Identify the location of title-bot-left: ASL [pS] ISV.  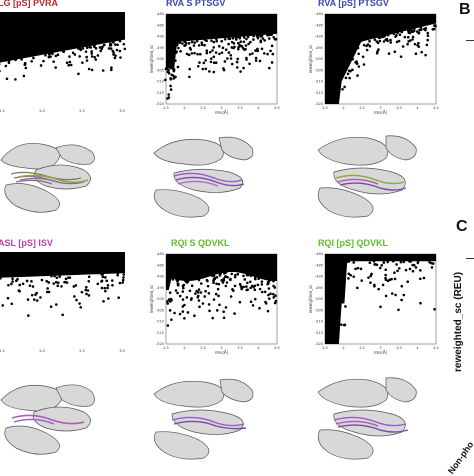
(26, 243).